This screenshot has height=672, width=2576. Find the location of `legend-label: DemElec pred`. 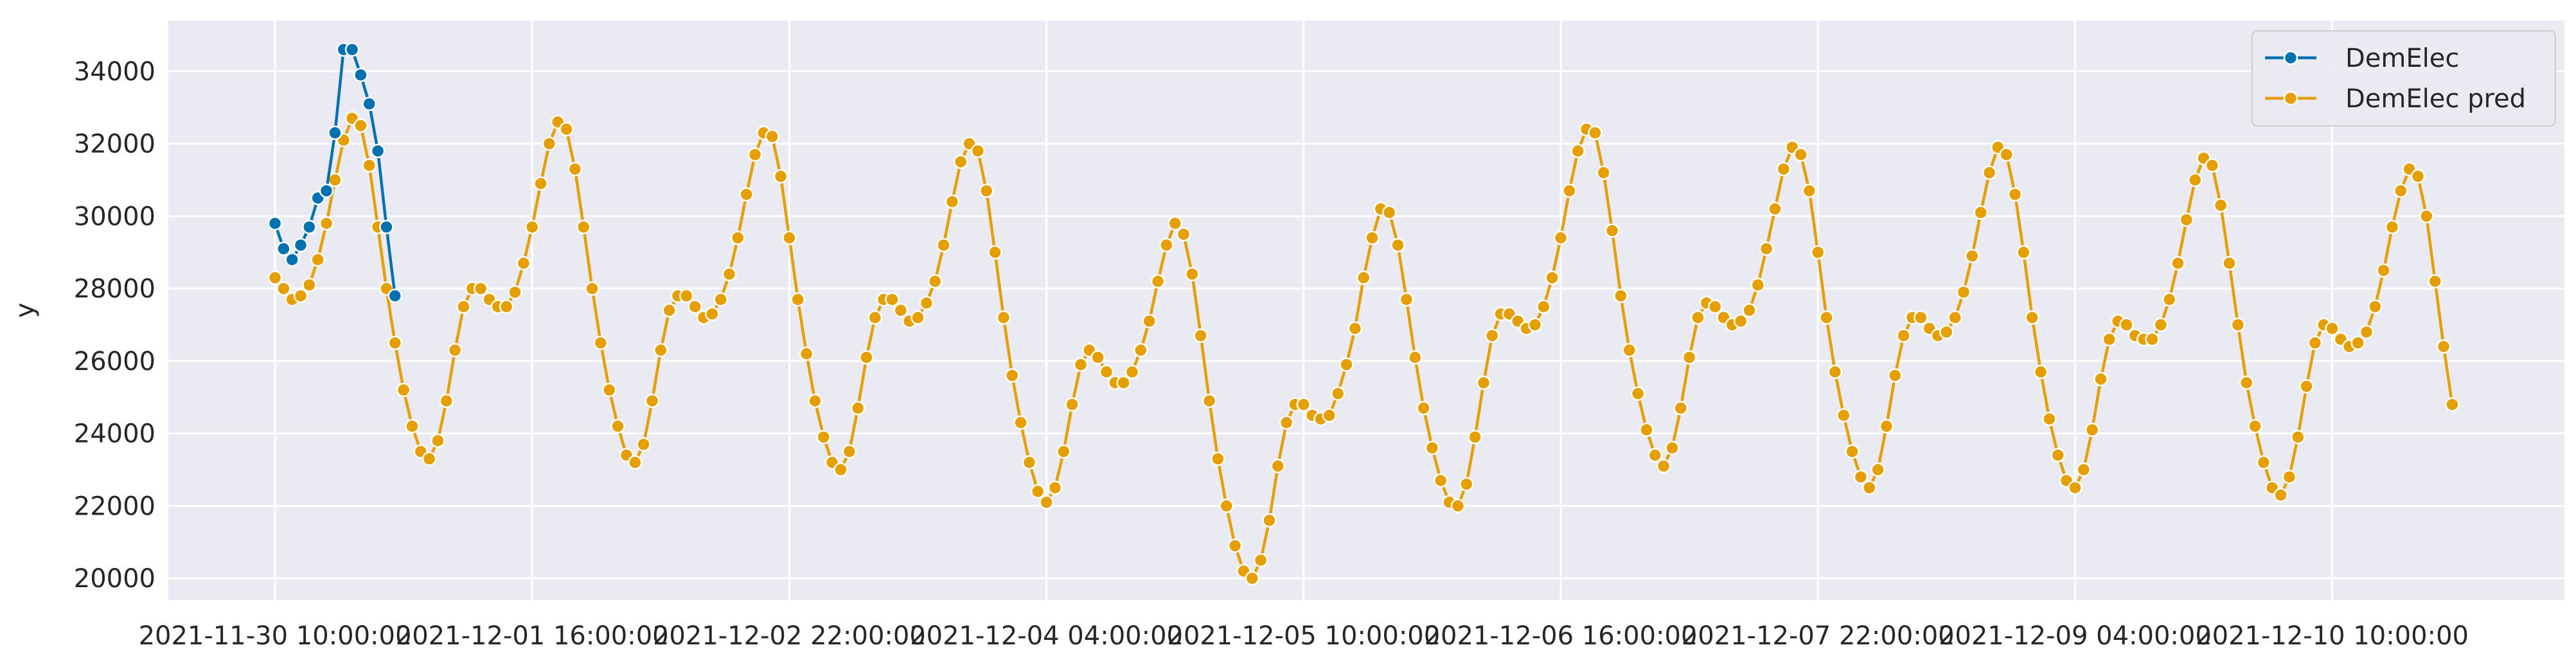

legend-label: DemElec pred is located at coordinates (2436, 99).